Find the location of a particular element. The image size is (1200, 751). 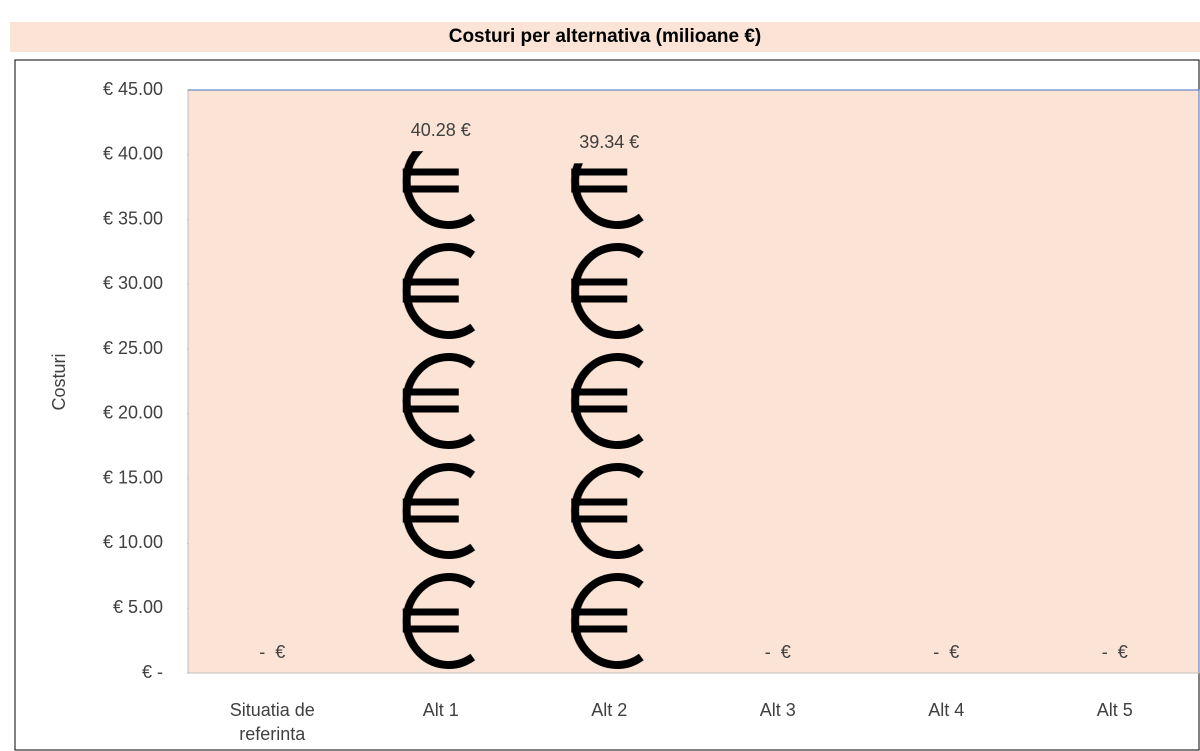

x-tick-label: Alt 2 is located at coordinates (609, 710).